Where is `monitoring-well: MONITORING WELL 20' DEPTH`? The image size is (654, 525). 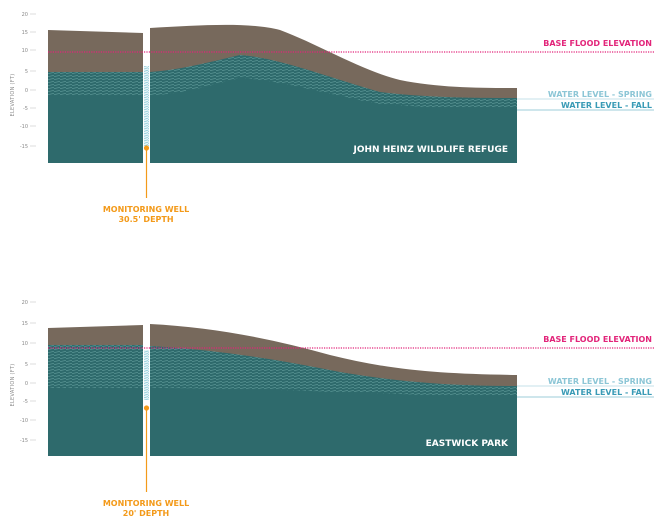 monitoring-well: MONITORING WELL 20' DEPTH is located at coordinates (146, 419).